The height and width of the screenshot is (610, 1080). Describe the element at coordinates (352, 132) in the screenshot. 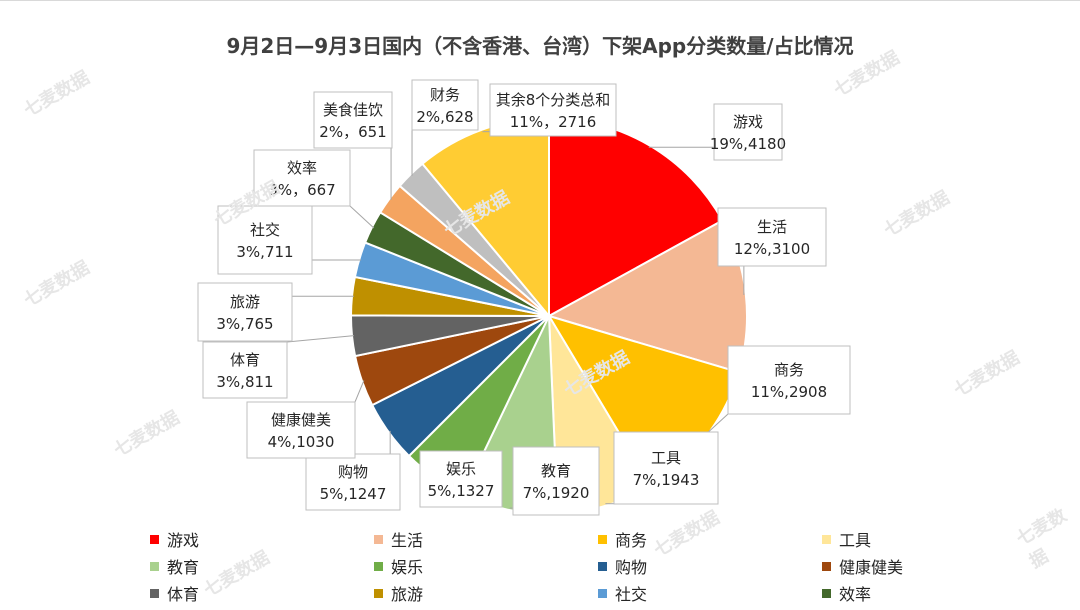

I see `data-label-value: 2%，651` at that location.